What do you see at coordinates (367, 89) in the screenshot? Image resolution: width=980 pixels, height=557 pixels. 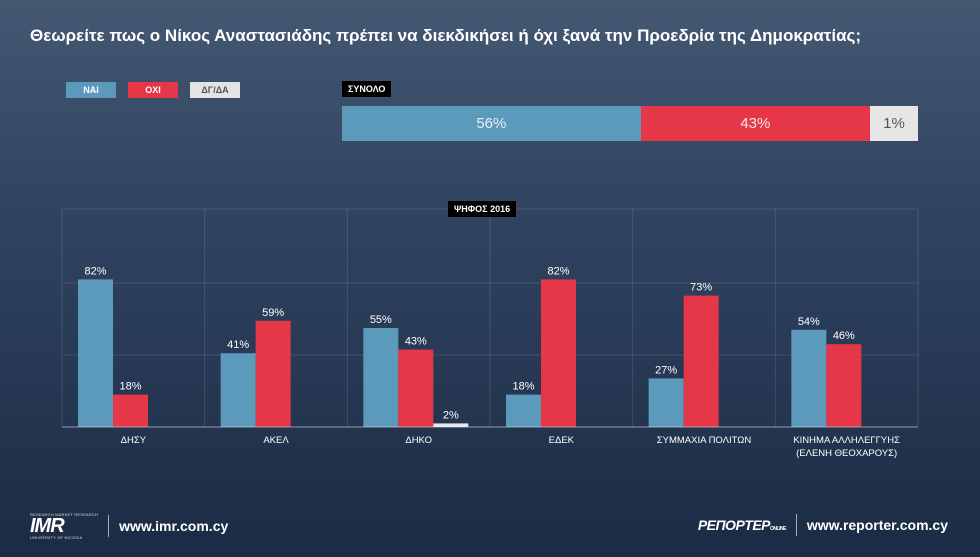 I see `total-label: ΣΥΝΟΛΟ` at bounding box center [367, 89].